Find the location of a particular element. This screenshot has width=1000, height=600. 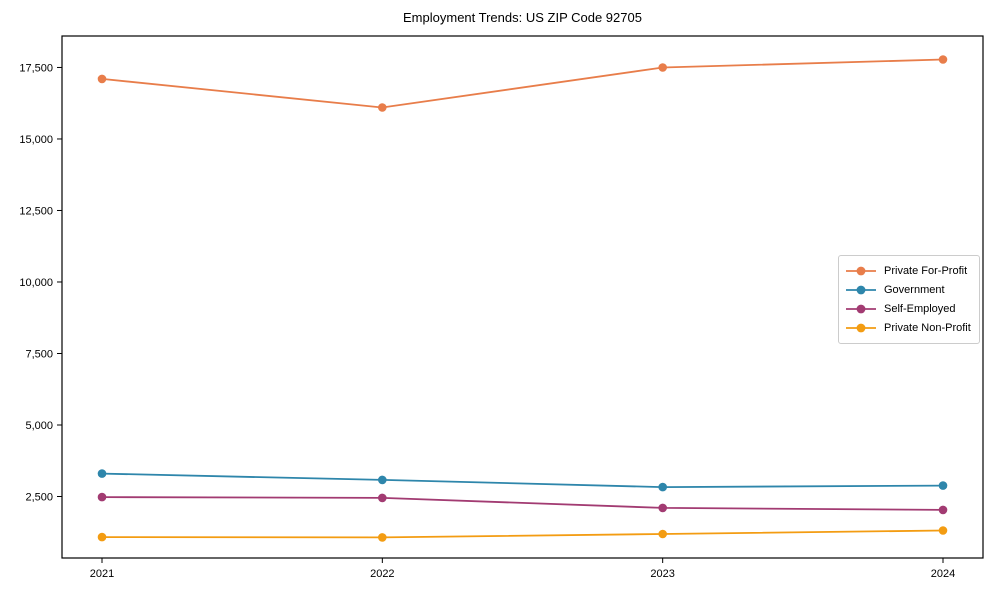

data-point-self-employed-2022 is located at coordinates (382, 498).